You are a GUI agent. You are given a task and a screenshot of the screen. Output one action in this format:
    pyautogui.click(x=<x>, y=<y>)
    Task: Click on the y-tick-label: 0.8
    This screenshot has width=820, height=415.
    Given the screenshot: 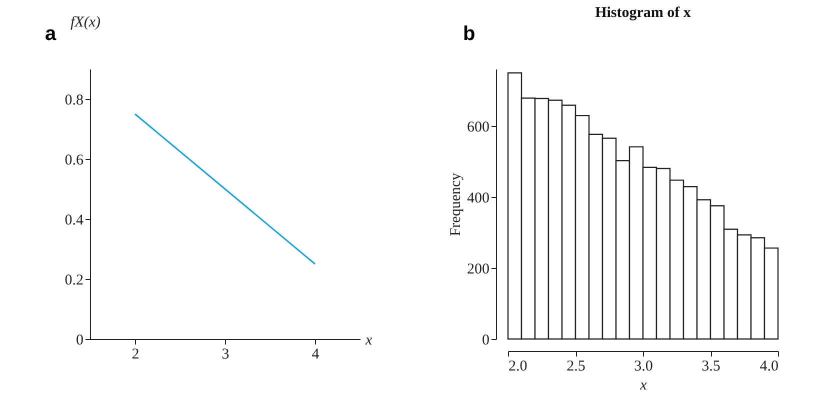 What is the action you would take?
    pyautogui.click(x=74, y=100)
    